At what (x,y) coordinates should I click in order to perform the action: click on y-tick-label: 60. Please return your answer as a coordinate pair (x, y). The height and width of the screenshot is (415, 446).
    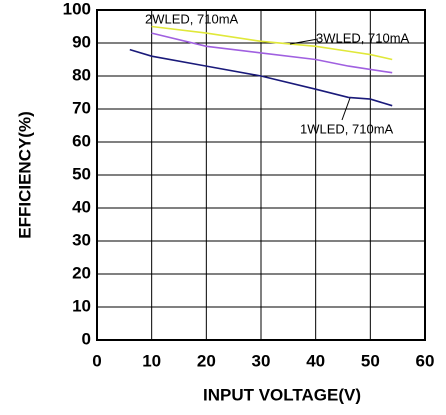
    Looking at the image, I should click on (81, 140).